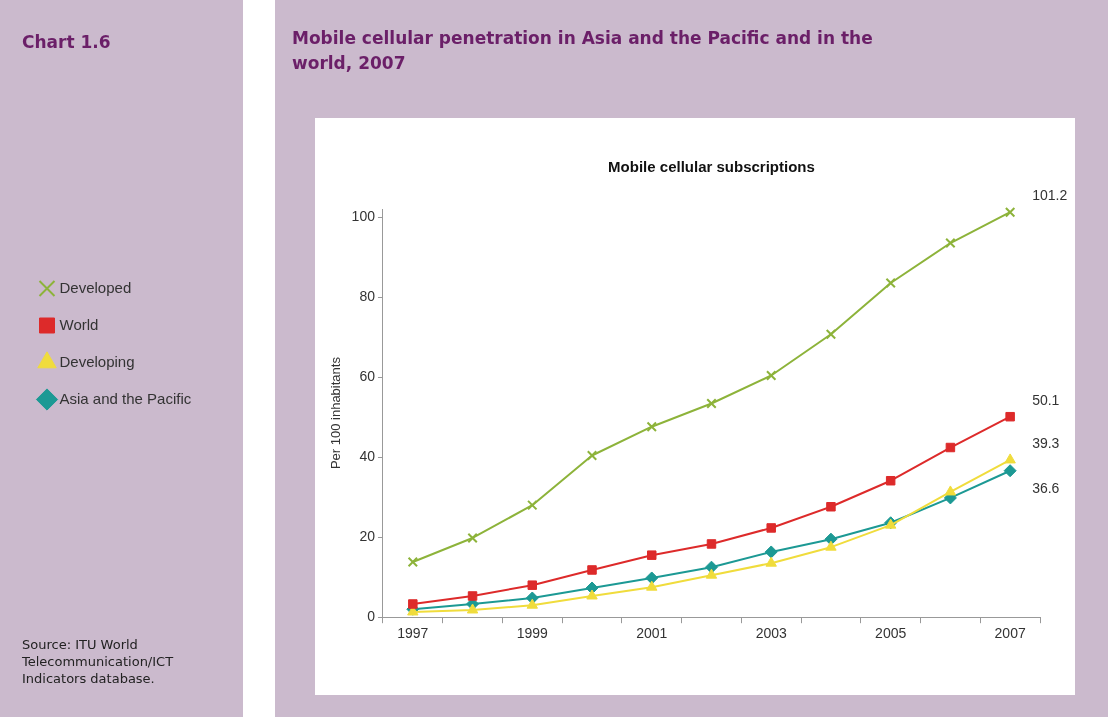  I want to click on y-tick-label: 100, so click(363, 215).